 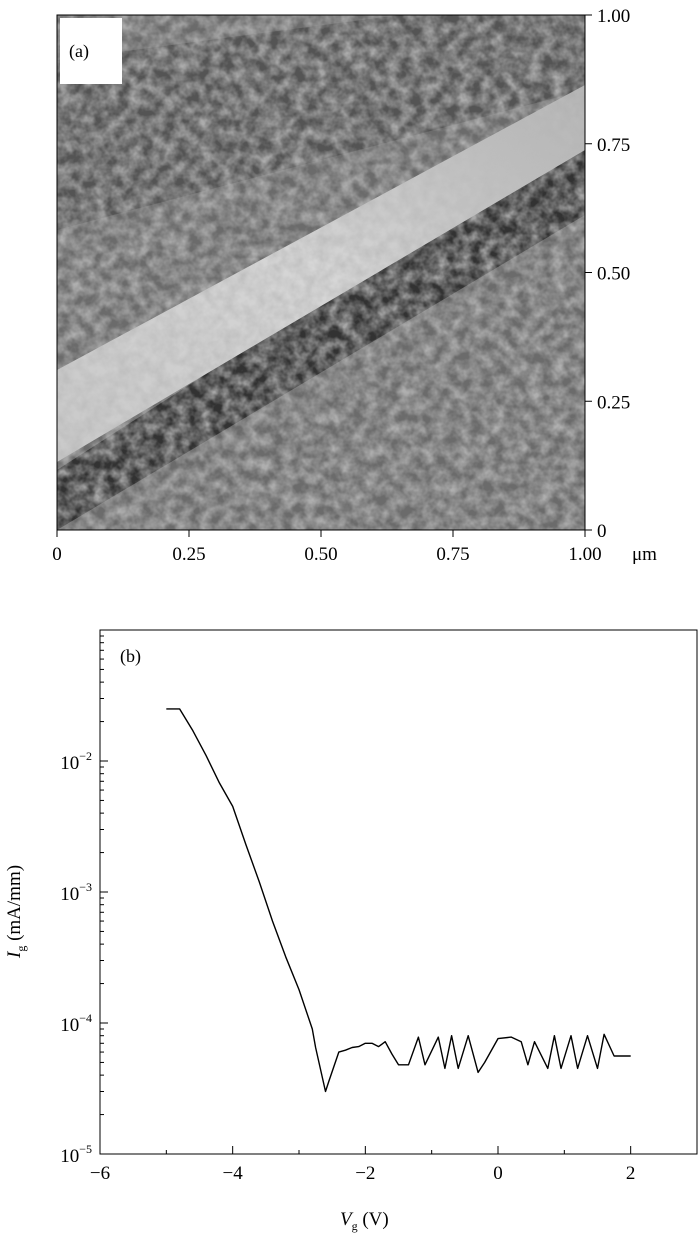 I want to click on x-tick-label: 0.75, so click(x=452, y=554).